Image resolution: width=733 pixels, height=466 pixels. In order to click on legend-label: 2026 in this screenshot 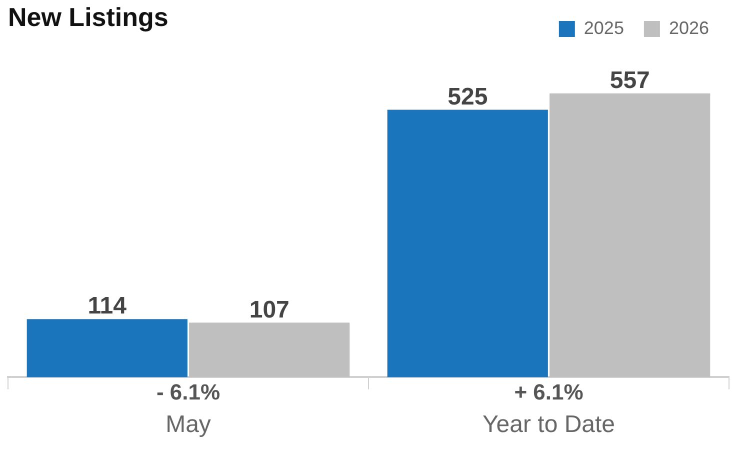, I will do `click(689, 28)`.